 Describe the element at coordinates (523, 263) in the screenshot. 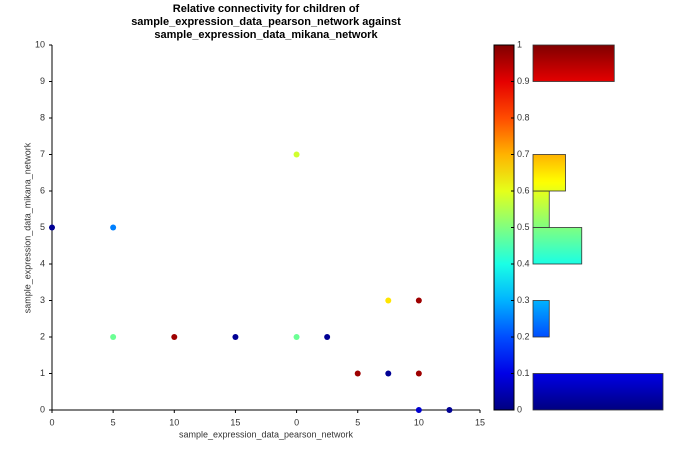

I see `colorbar-tick-label: 0.4` at that location.